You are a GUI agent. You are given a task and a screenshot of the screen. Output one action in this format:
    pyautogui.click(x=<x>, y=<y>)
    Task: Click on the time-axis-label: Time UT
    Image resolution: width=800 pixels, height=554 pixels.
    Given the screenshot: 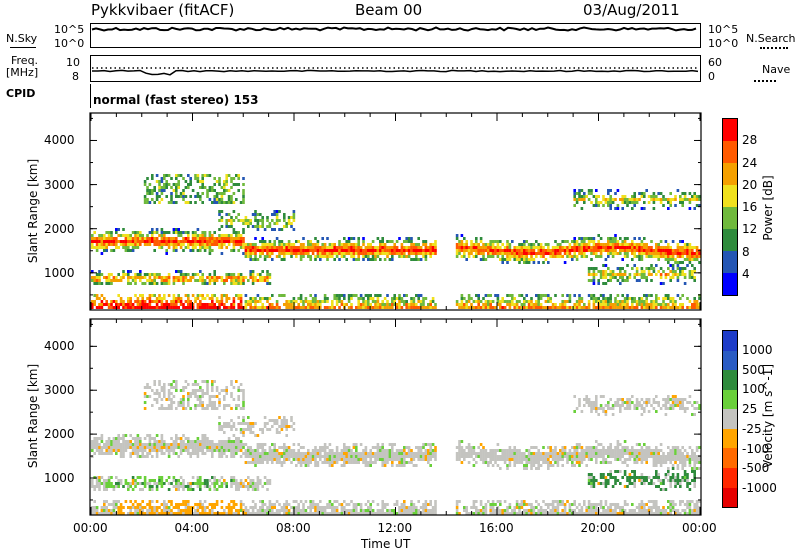 What is the action you would take?
    pyautogui.click(x=386, y=544)
    